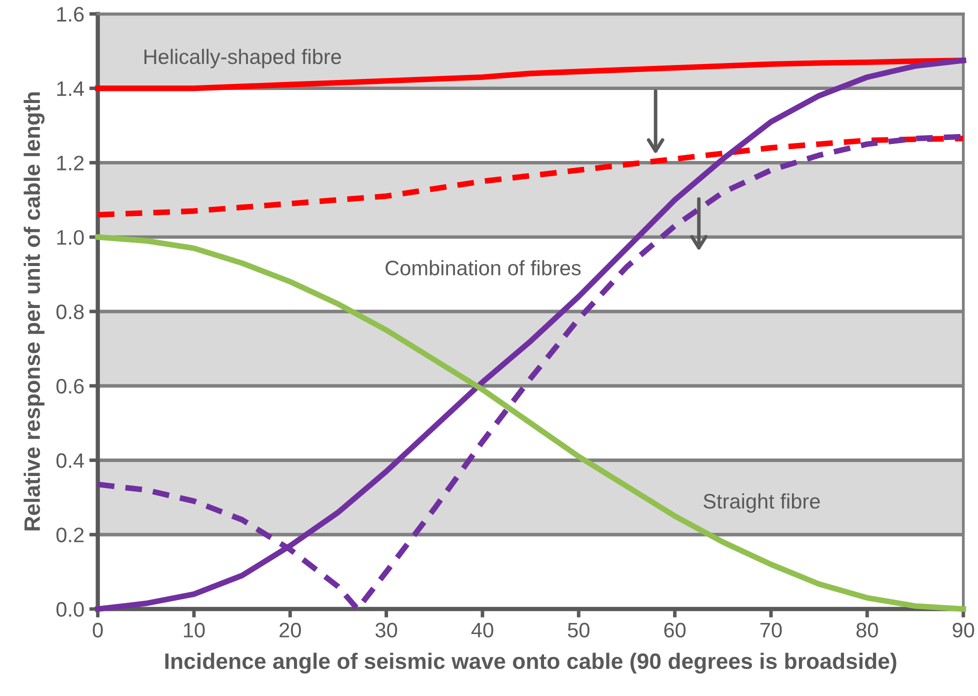  Describe the element at coordinates (579, 630) in the screenshot. I see `x-tick-label: 50` at that location.